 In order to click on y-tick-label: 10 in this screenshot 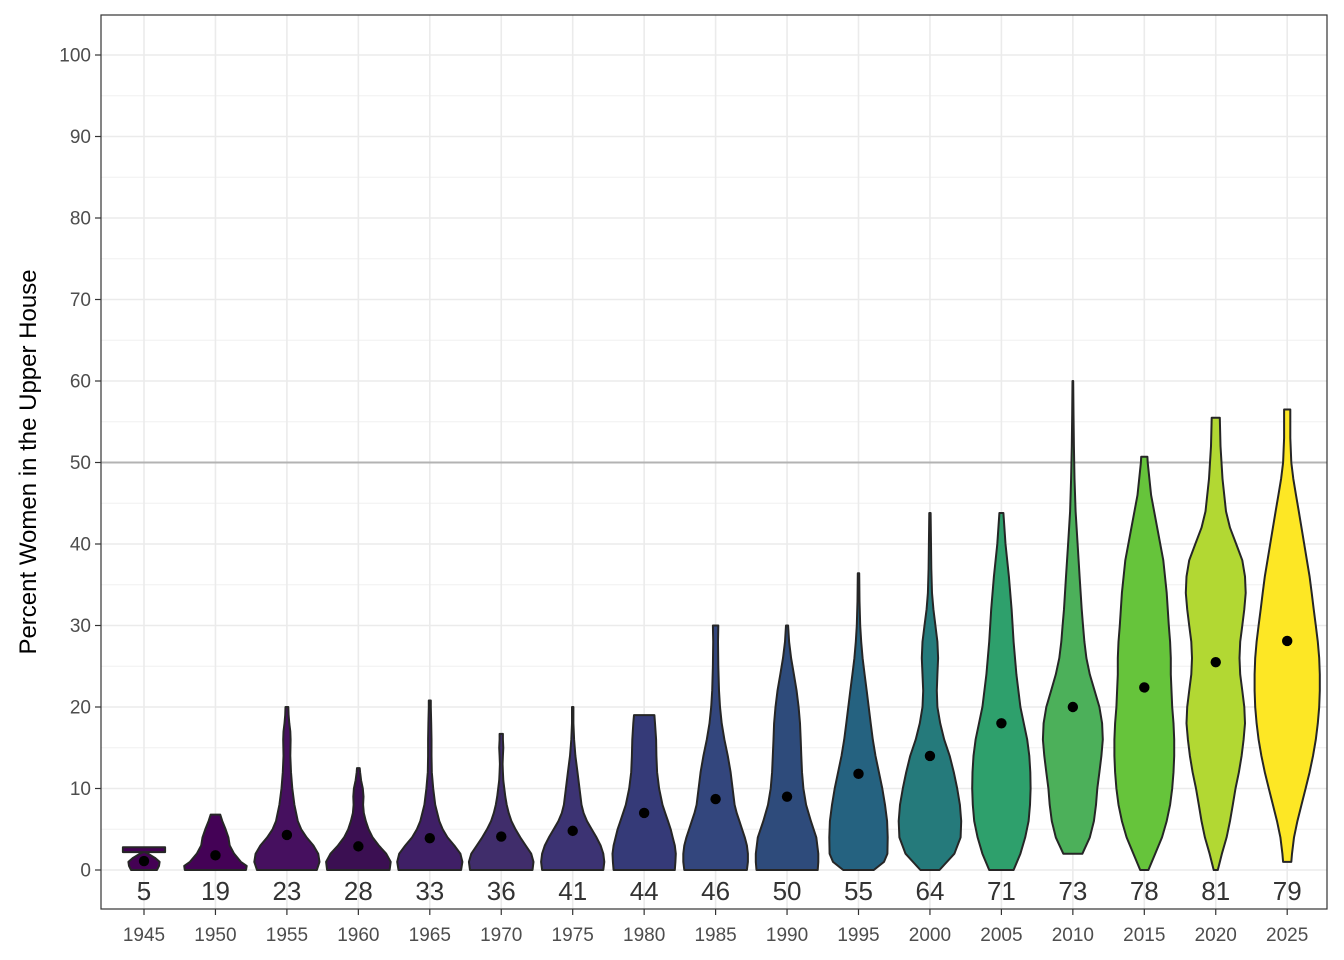, I will do `click(80, 789)`.